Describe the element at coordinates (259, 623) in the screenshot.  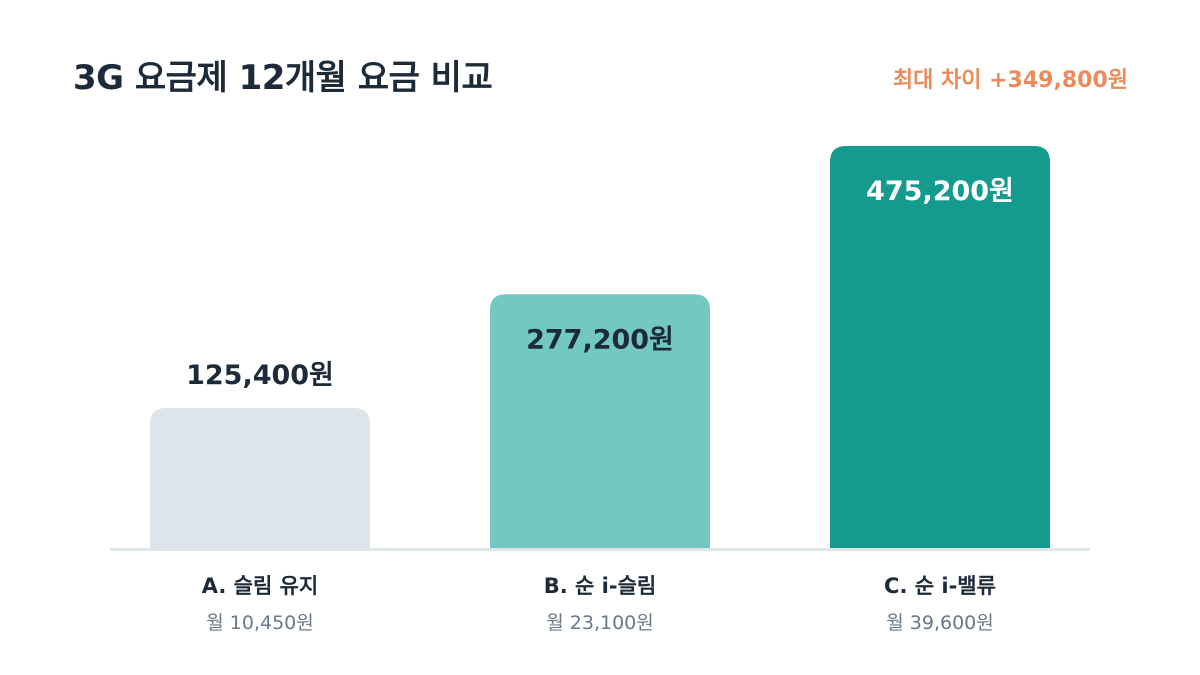
I see `monthly-fee-label-a: 월 10,450원` at that location.